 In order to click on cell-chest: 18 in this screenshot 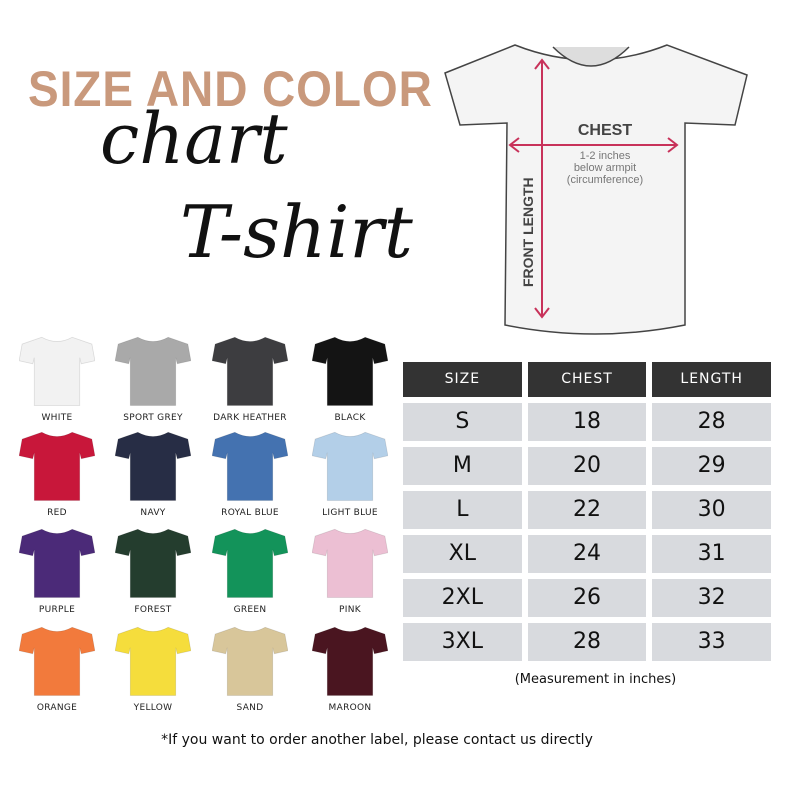, I will do `click(587, 422)`.